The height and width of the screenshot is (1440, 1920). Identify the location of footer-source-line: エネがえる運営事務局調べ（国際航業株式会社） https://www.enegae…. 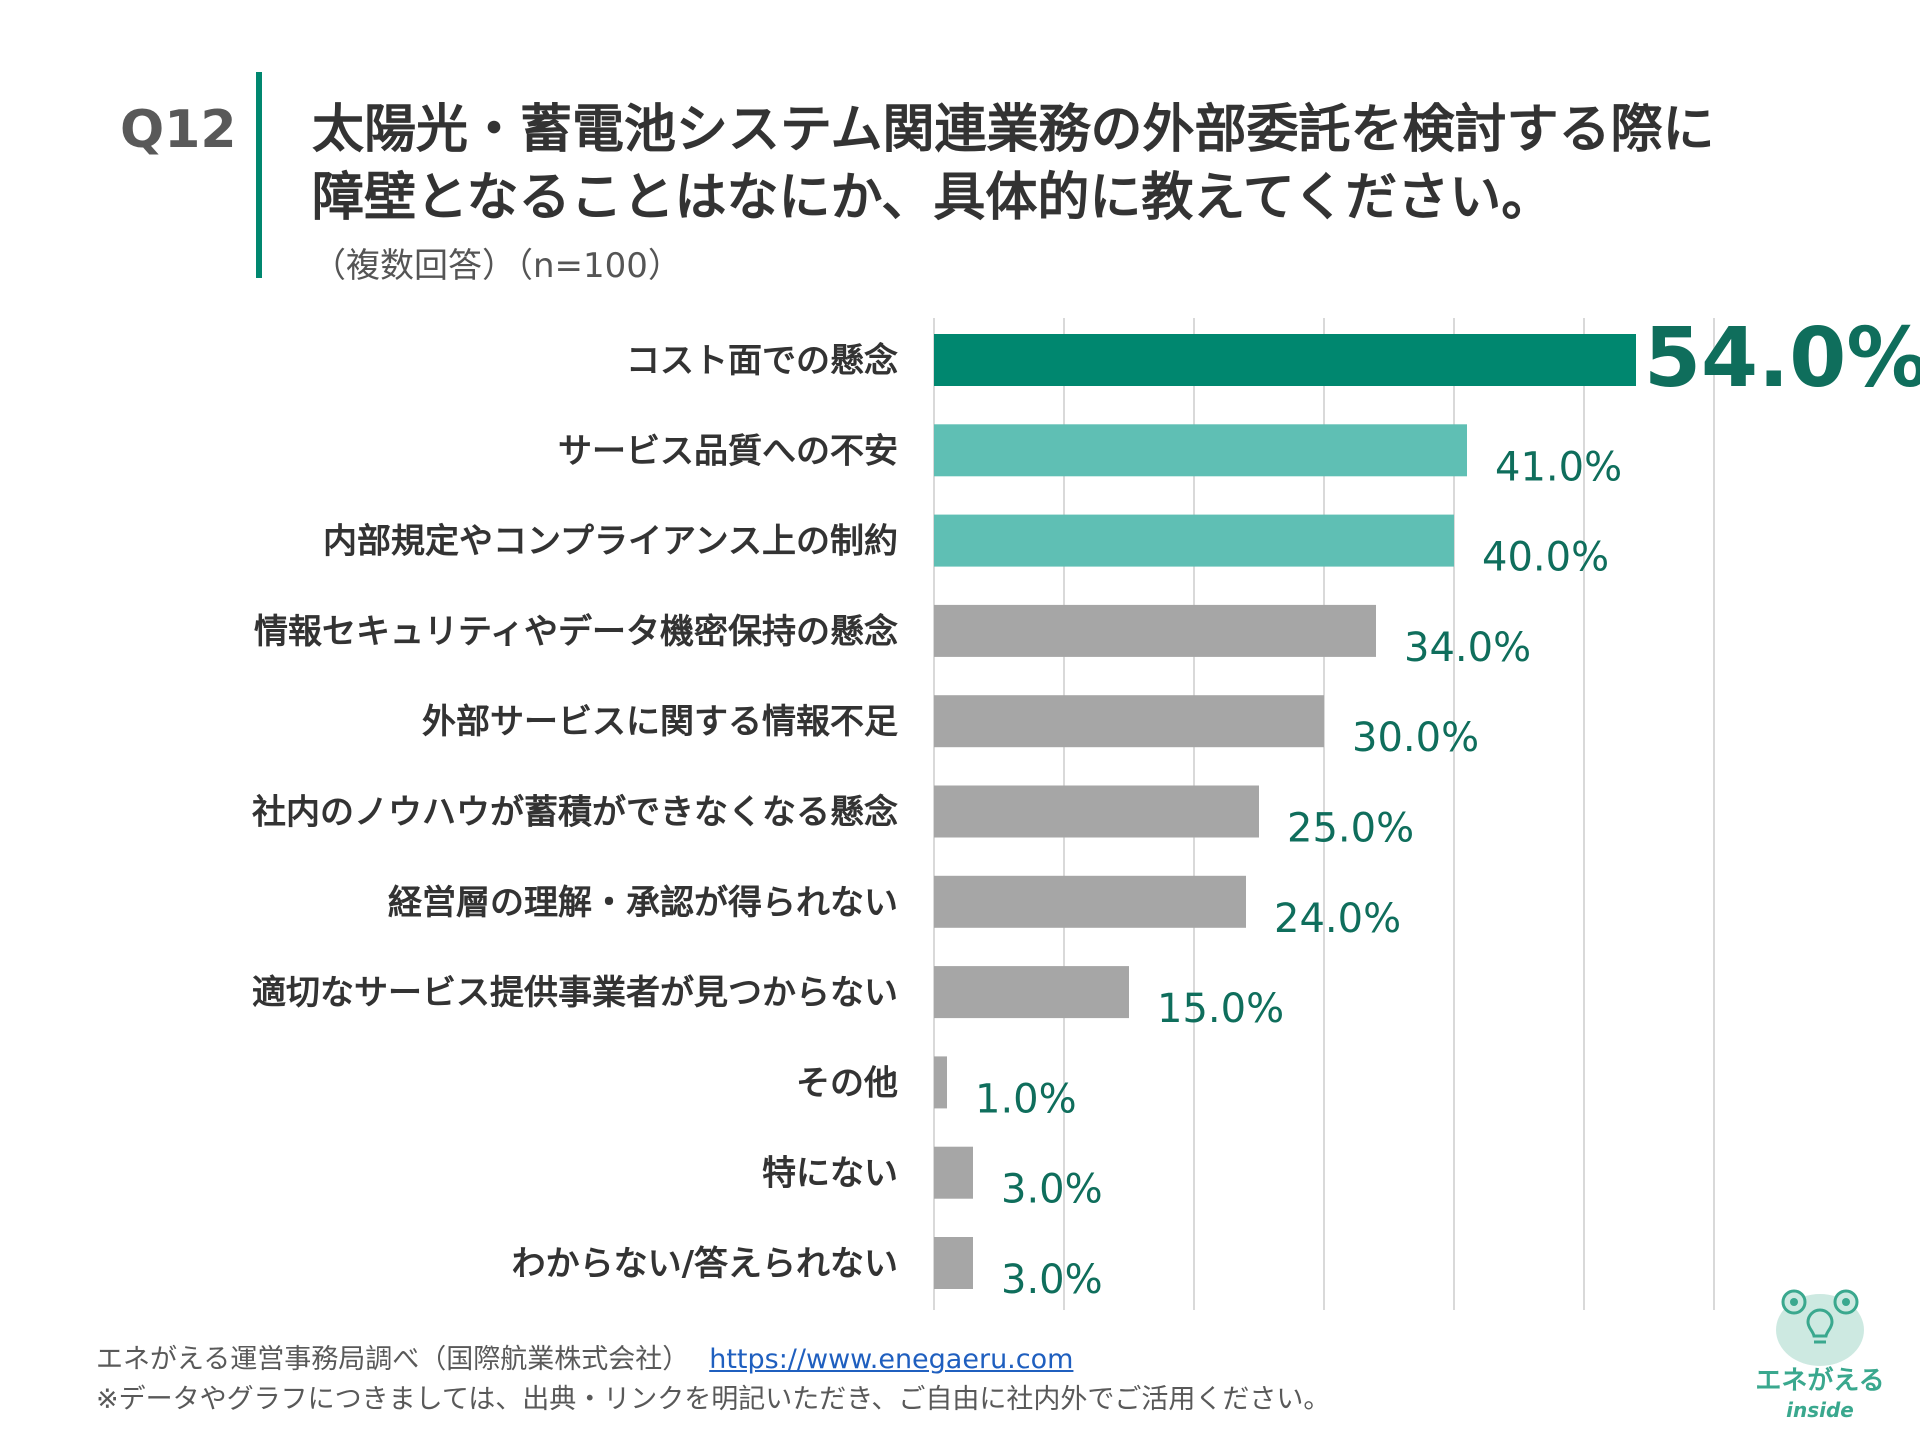
(713, 1360).